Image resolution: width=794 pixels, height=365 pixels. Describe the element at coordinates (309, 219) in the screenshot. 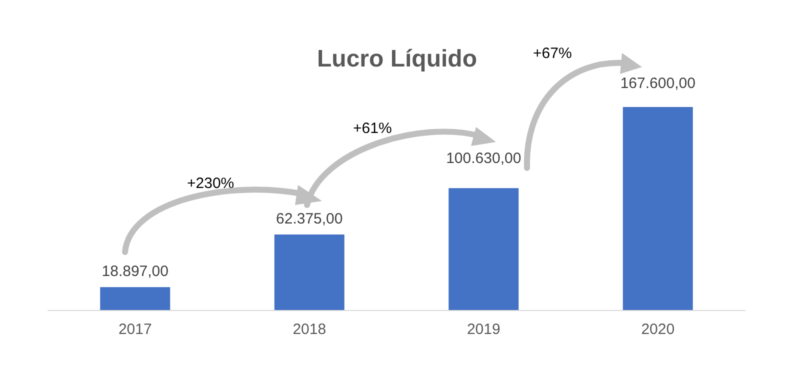

I see `data-label: 62.375,00` at that location.